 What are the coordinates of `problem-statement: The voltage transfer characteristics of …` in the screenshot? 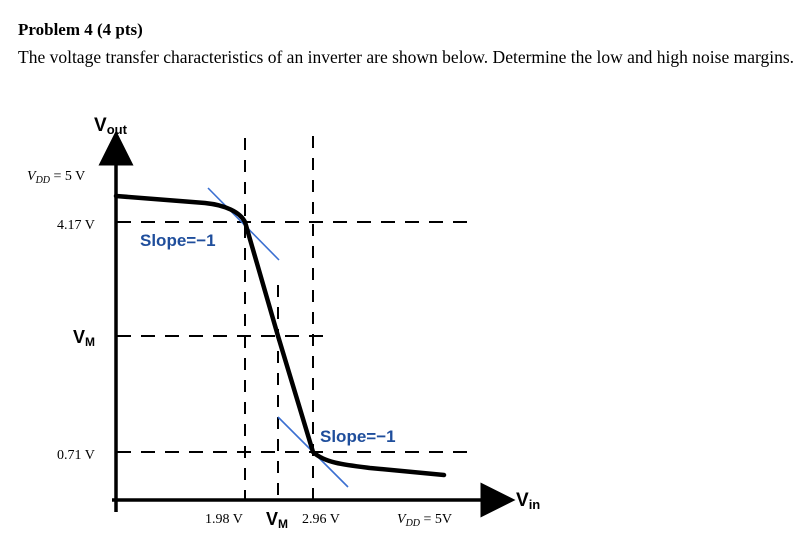 It's located at (406, 57).